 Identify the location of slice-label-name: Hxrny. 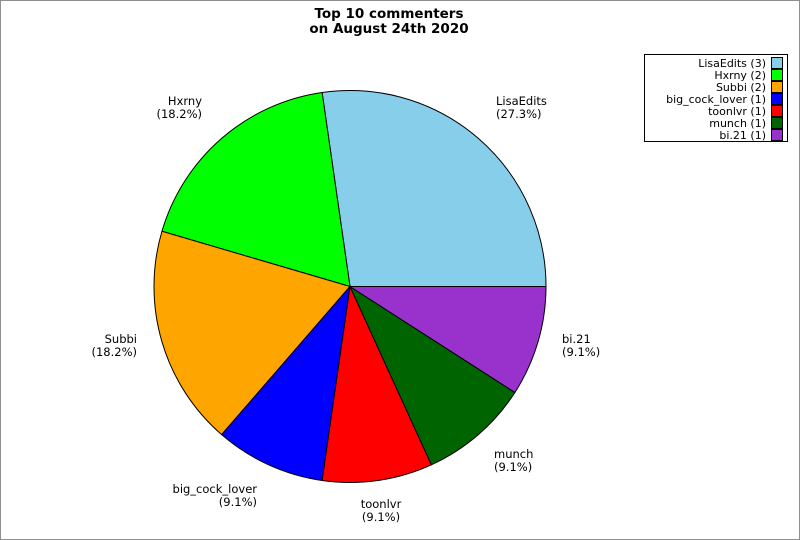
(184, 101).